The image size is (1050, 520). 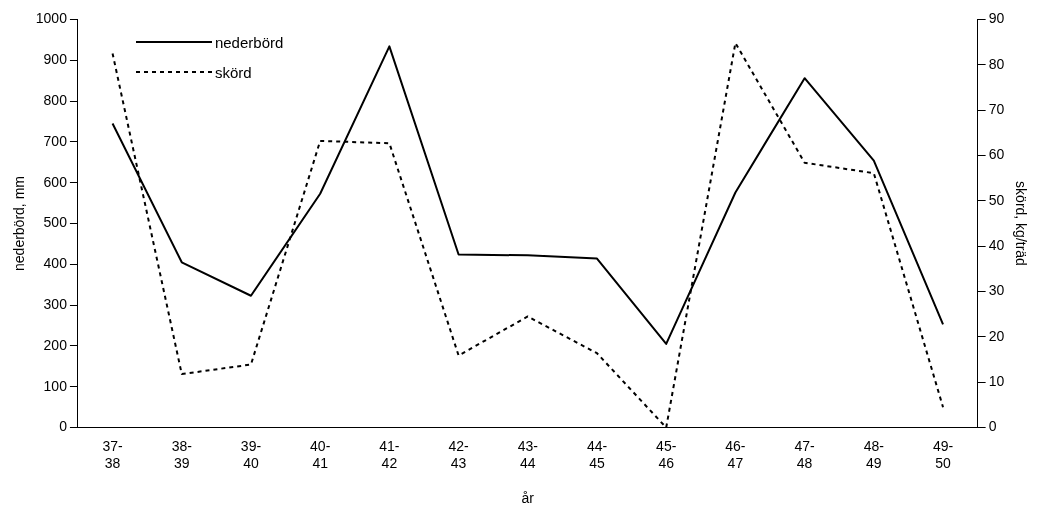 What do you see at coordinates (943, 454) in the screenshot?
I see `x-tick-label: 49-50` at bounding box center [943, 454].